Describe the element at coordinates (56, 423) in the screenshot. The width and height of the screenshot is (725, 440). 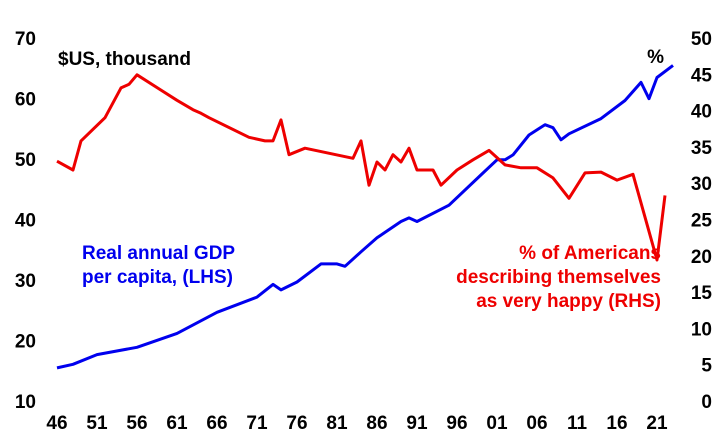
I see `x-tick-label: 46` at that location.